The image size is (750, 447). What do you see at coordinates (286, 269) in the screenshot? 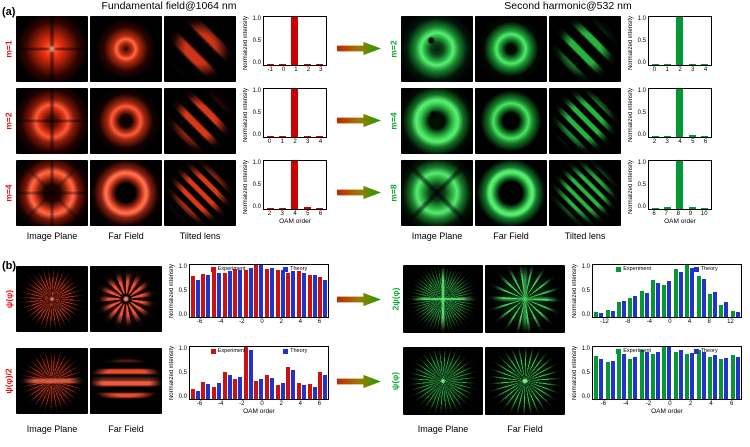
I see `theory-swatch` at bounding box center [286, 269].